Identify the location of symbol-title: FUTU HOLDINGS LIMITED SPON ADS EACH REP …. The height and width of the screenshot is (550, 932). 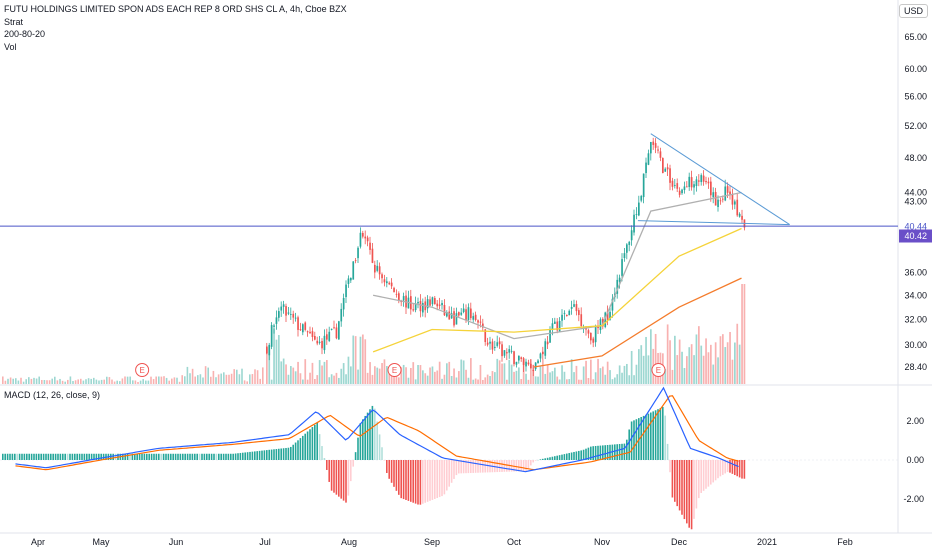
(175, 9).